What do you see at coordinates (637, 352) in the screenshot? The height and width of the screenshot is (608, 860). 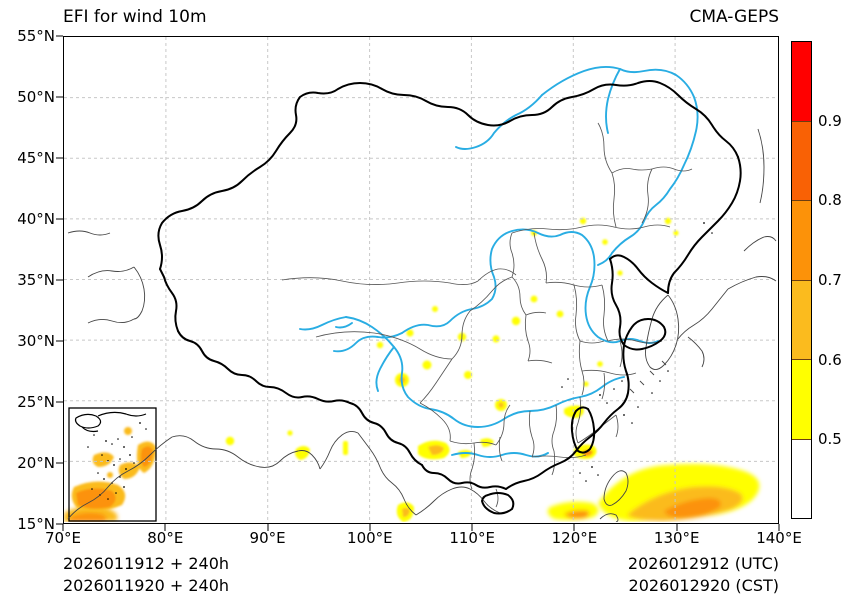 I see `offshore-islands` at bounding box center [637, 352].